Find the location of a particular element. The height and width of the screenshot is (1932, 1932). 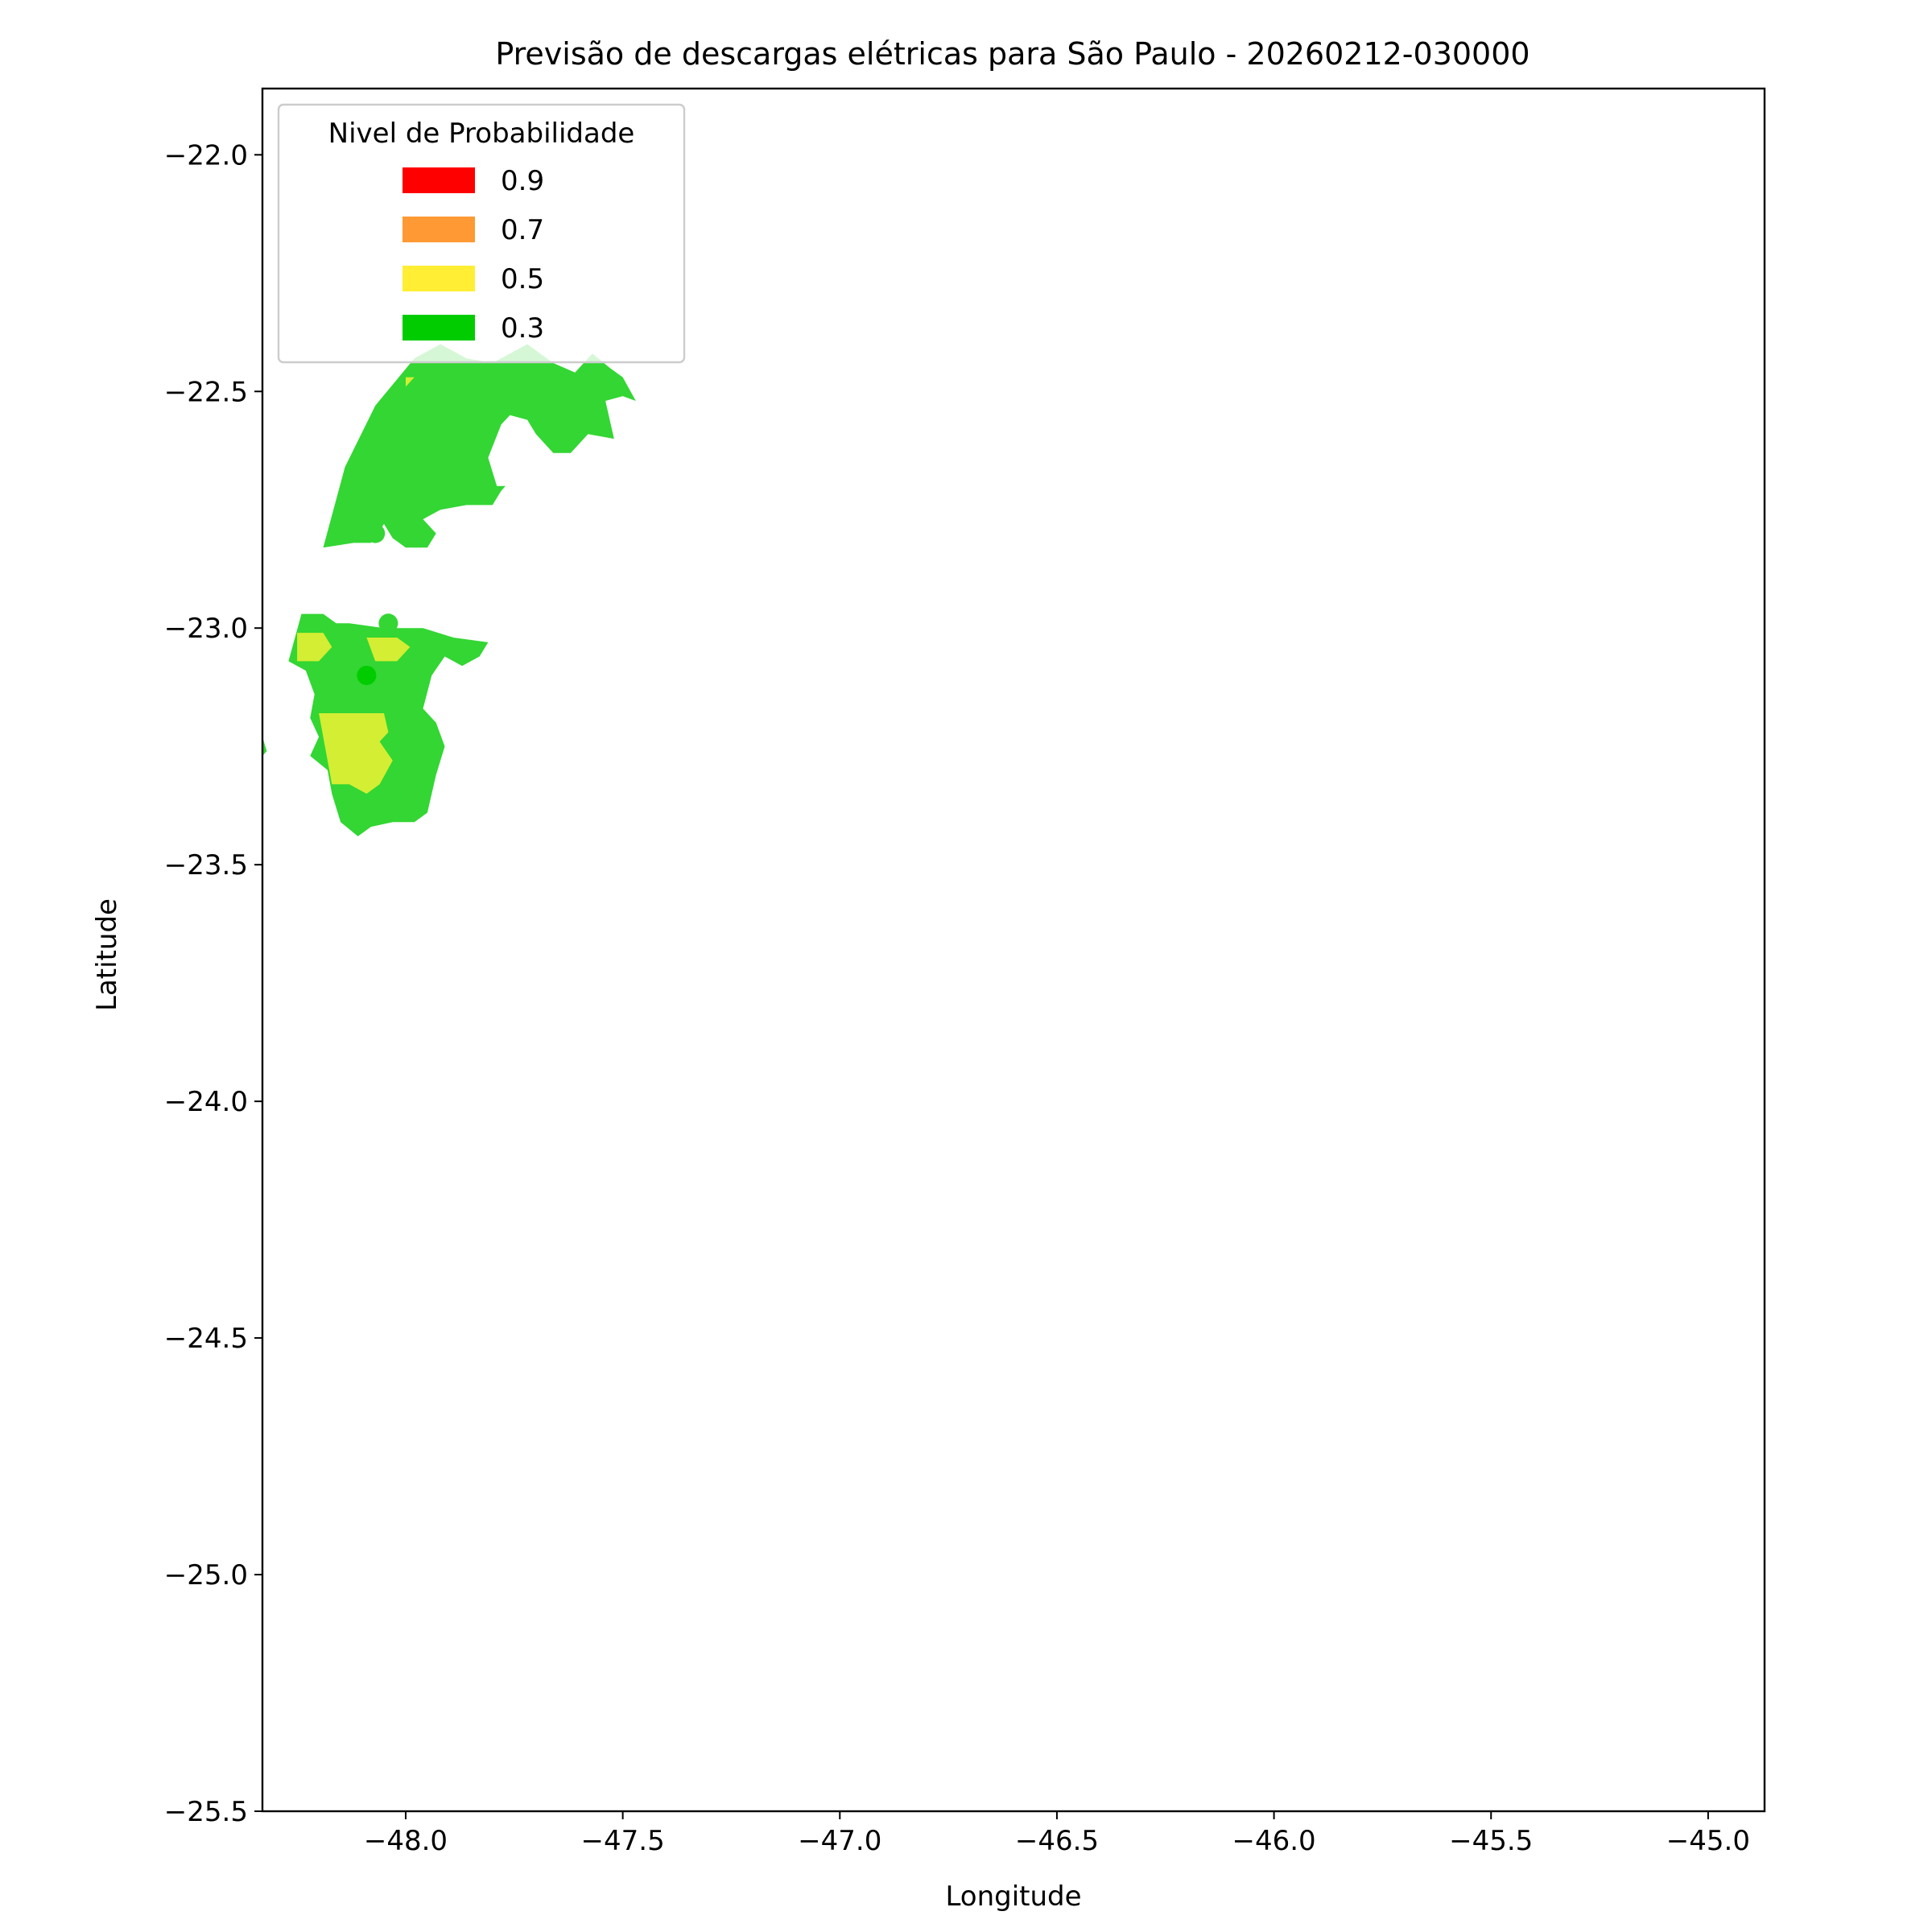

y-tick-label: −22.0 is located at coordinates (206, 155).